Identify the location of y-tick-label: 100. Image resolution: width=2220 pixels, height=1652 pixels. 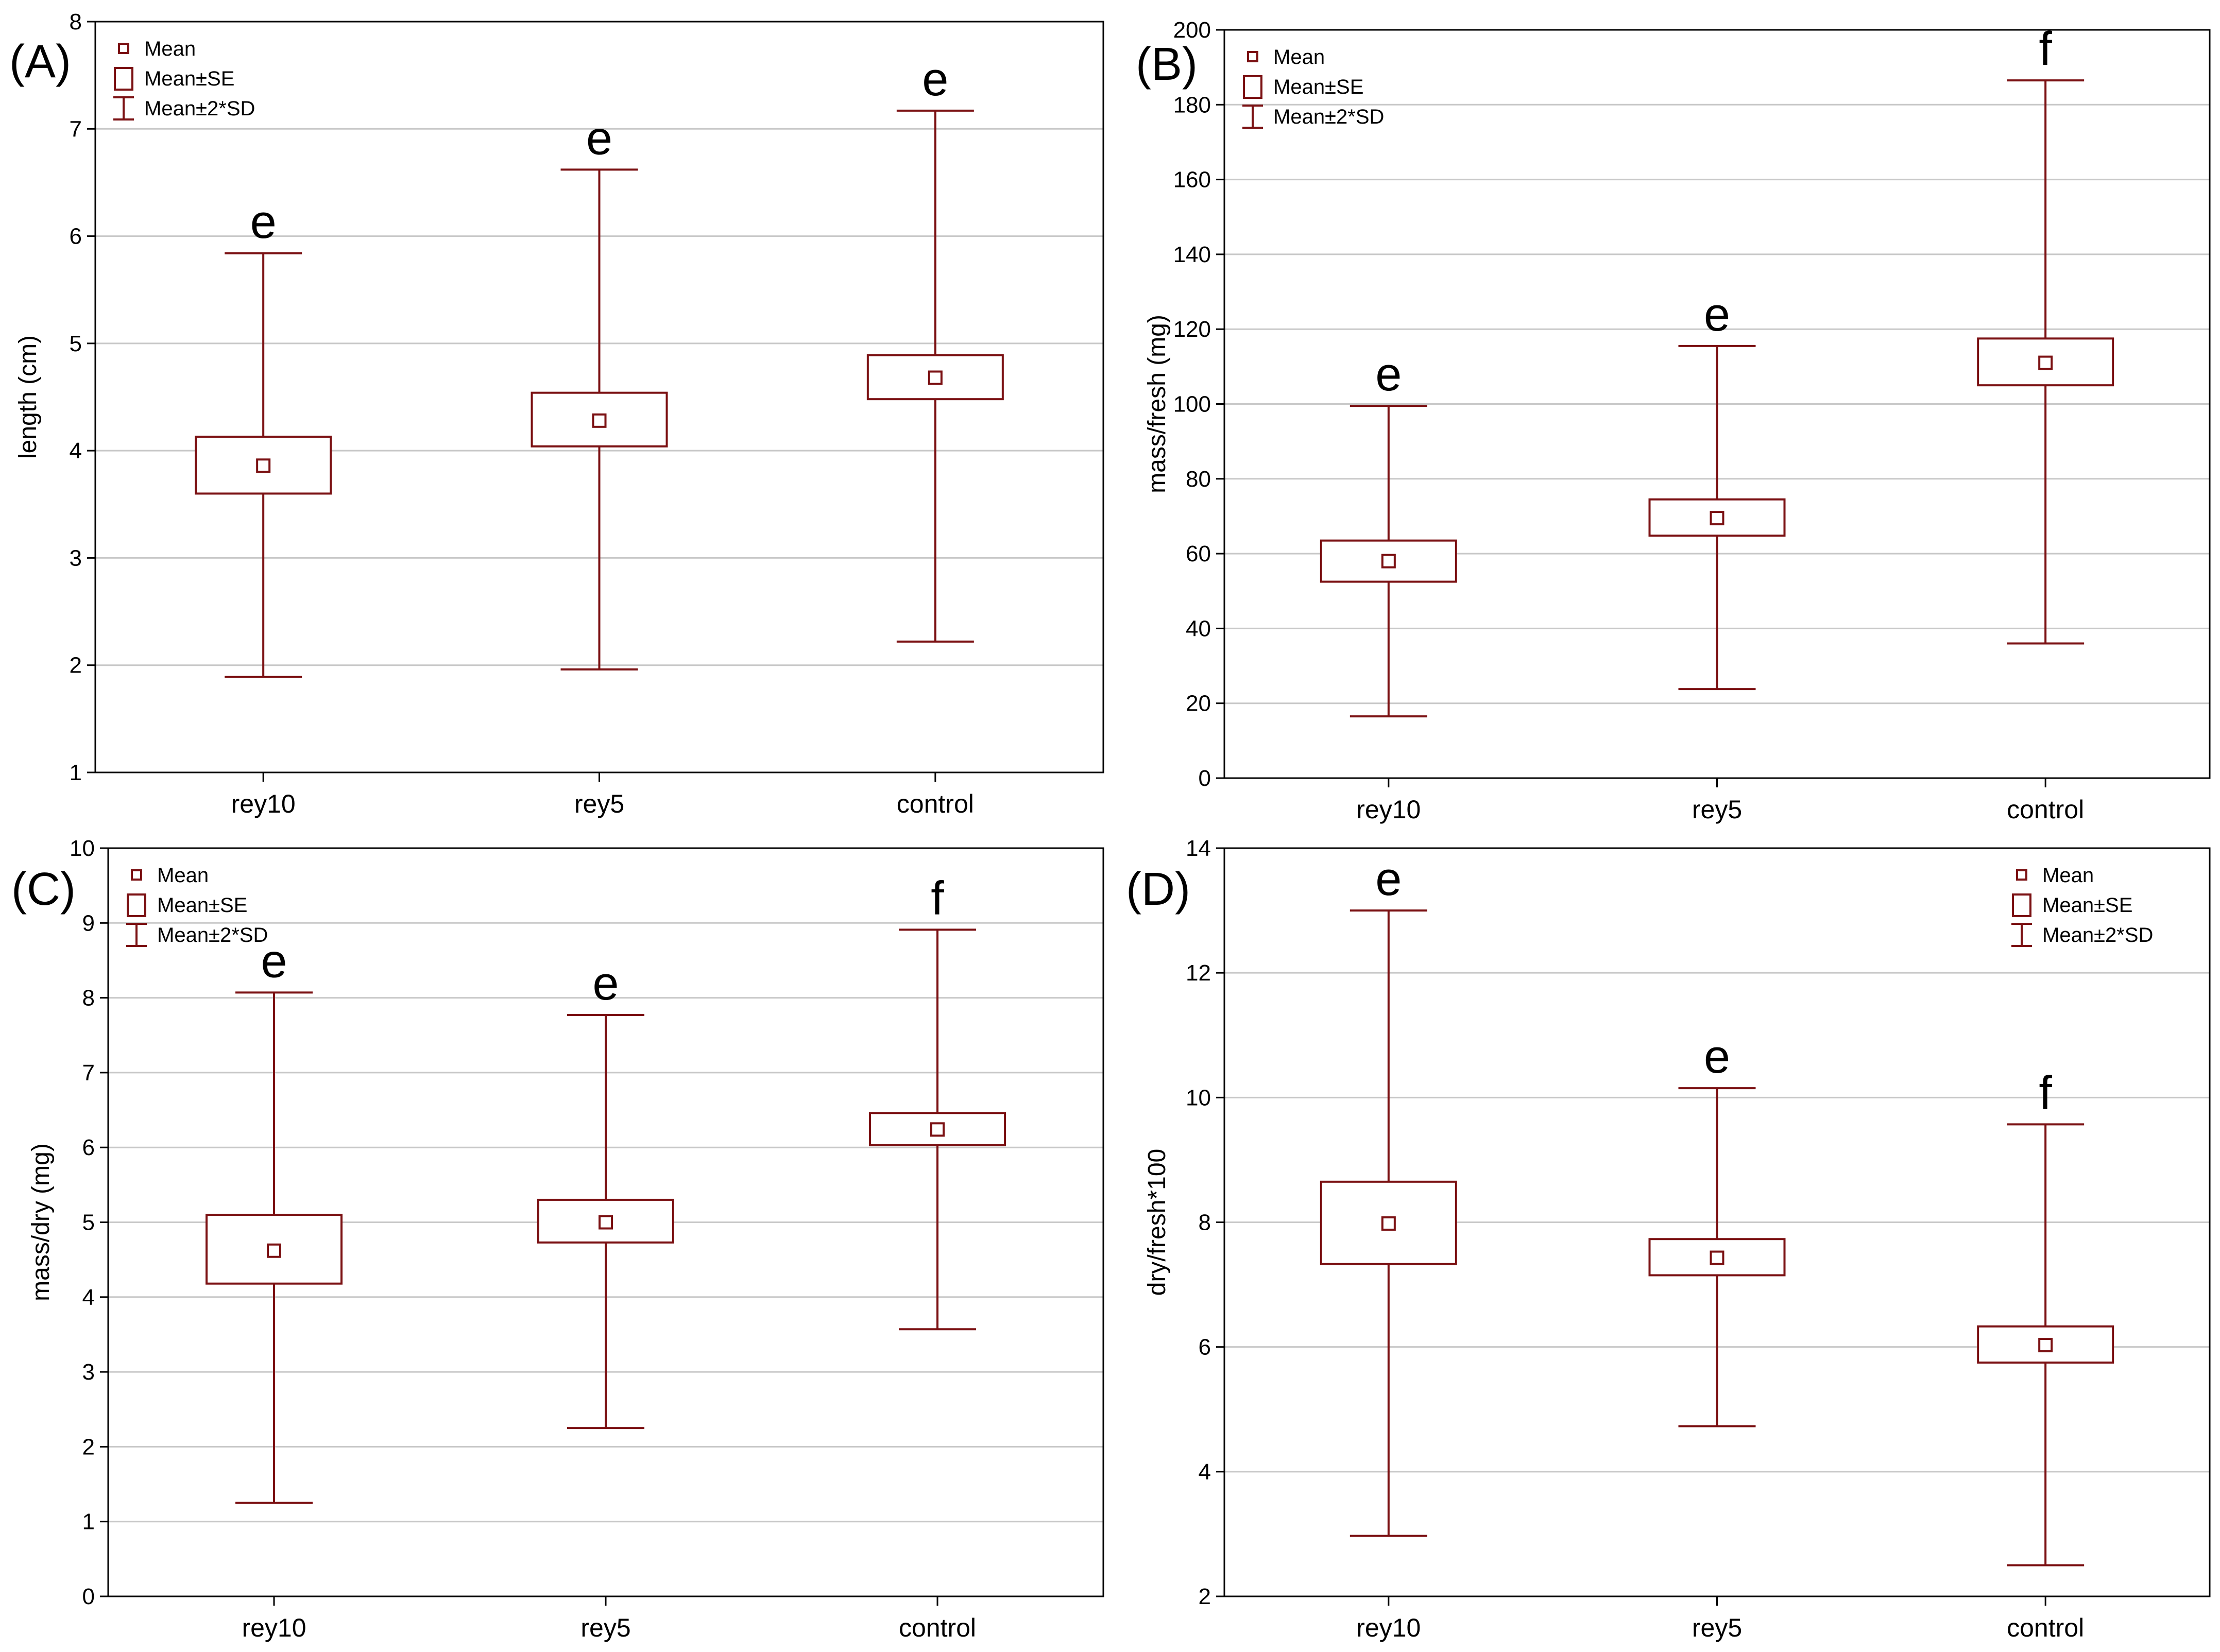
(1192, 404).